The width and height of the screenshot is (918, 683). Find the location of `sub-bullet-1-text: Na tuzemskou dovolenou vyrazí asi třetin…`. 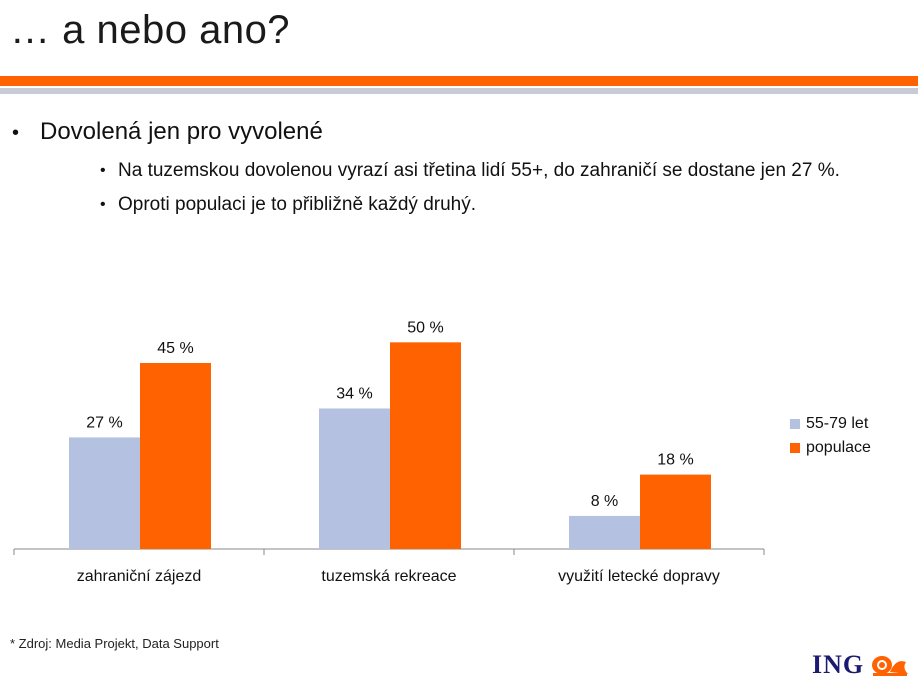

sub-bullet-1-text: Na tuzemskou dovolenou vyrazí asi třetin… is located at coordinates (479, 170).